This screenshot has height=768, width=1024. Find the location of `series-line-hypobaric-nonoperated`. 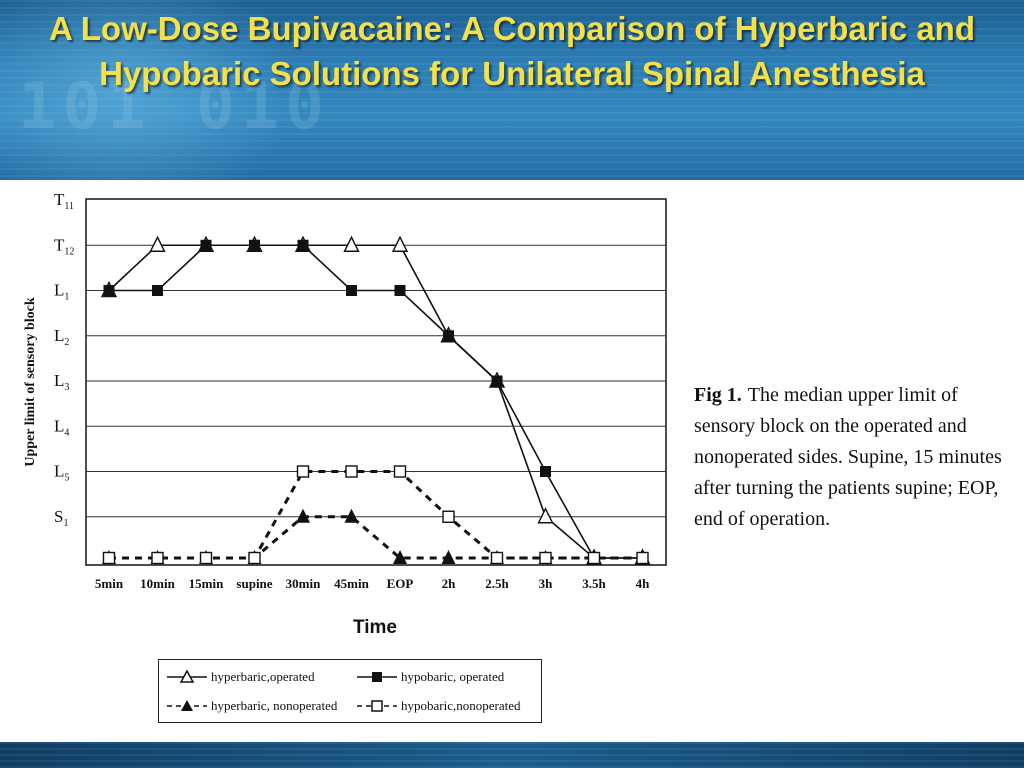

series-line-hypobaric-nonoperated is located at coordinates (376, 515).